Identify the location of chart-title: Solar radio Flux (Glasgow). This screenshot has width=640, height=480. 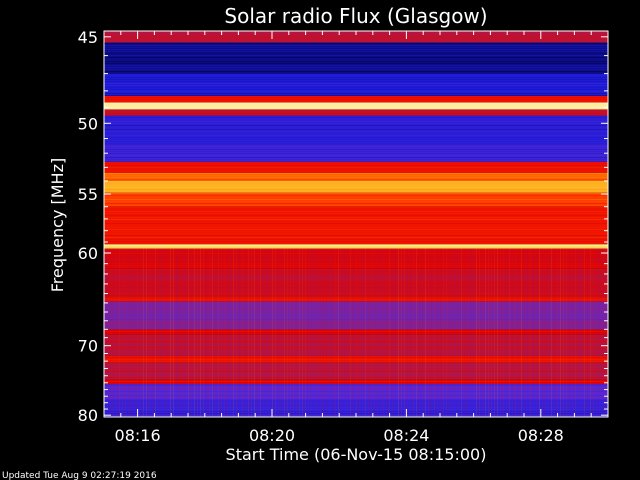
(355, 16).